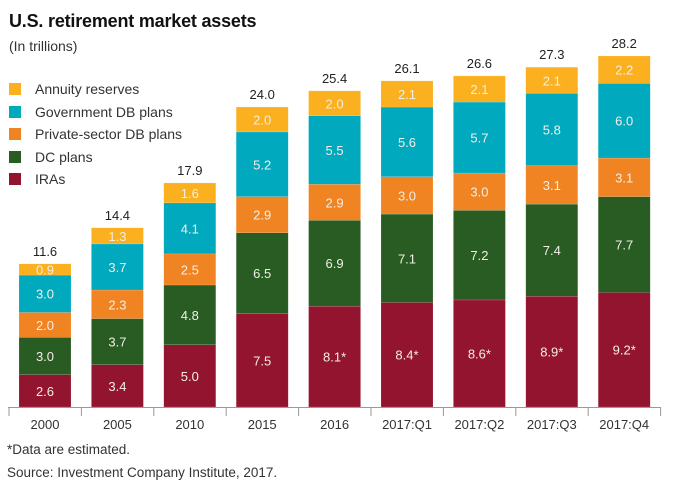 The width and height of the screenshot is (696, 500). I want to click on segment-label: 8.1*, so click(334, 357).